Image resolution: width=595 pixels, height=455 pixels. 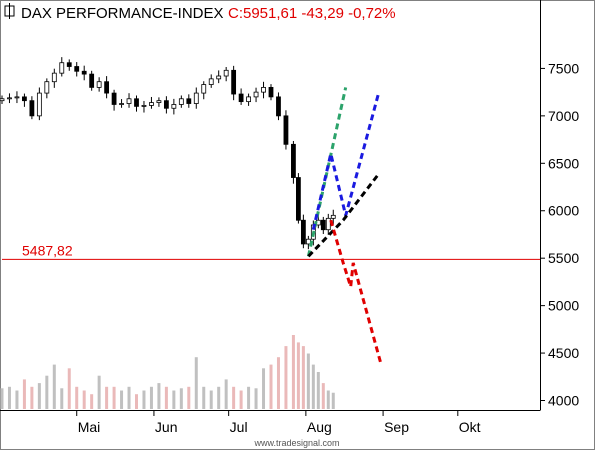 I want to click on chart-title: DAX PERFORMANCE-INDEX, so click(x=122, y=13).